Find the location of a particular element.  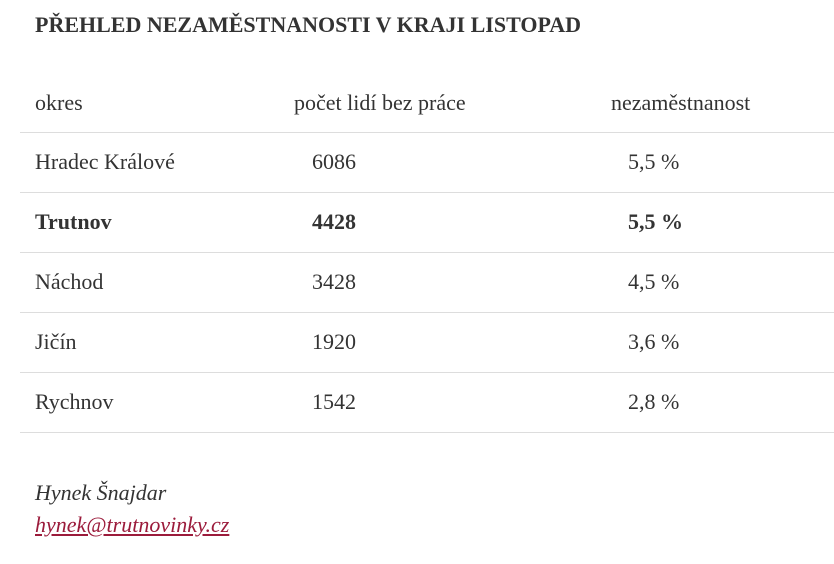

column-header: počet lidí bez práce is located at coordinates (380, 102).